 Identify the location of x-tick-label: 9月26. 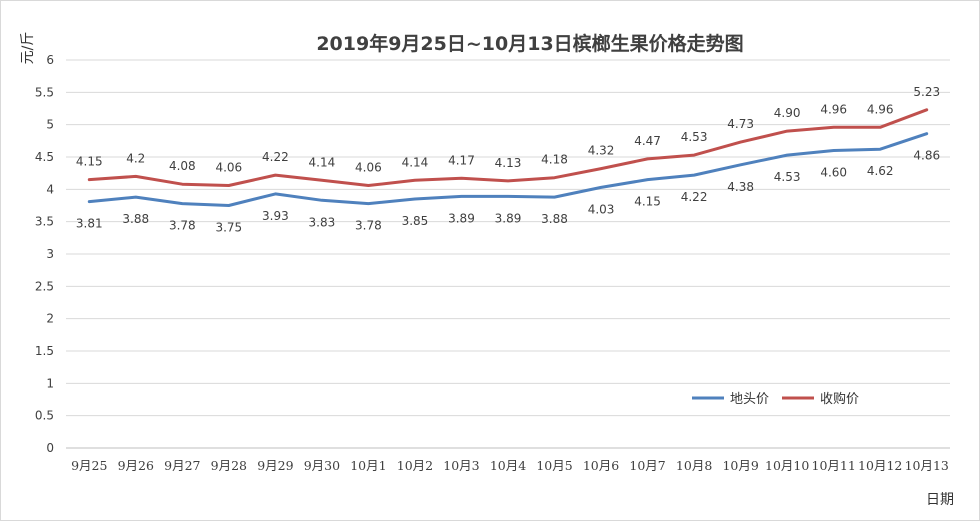
(136, 465).